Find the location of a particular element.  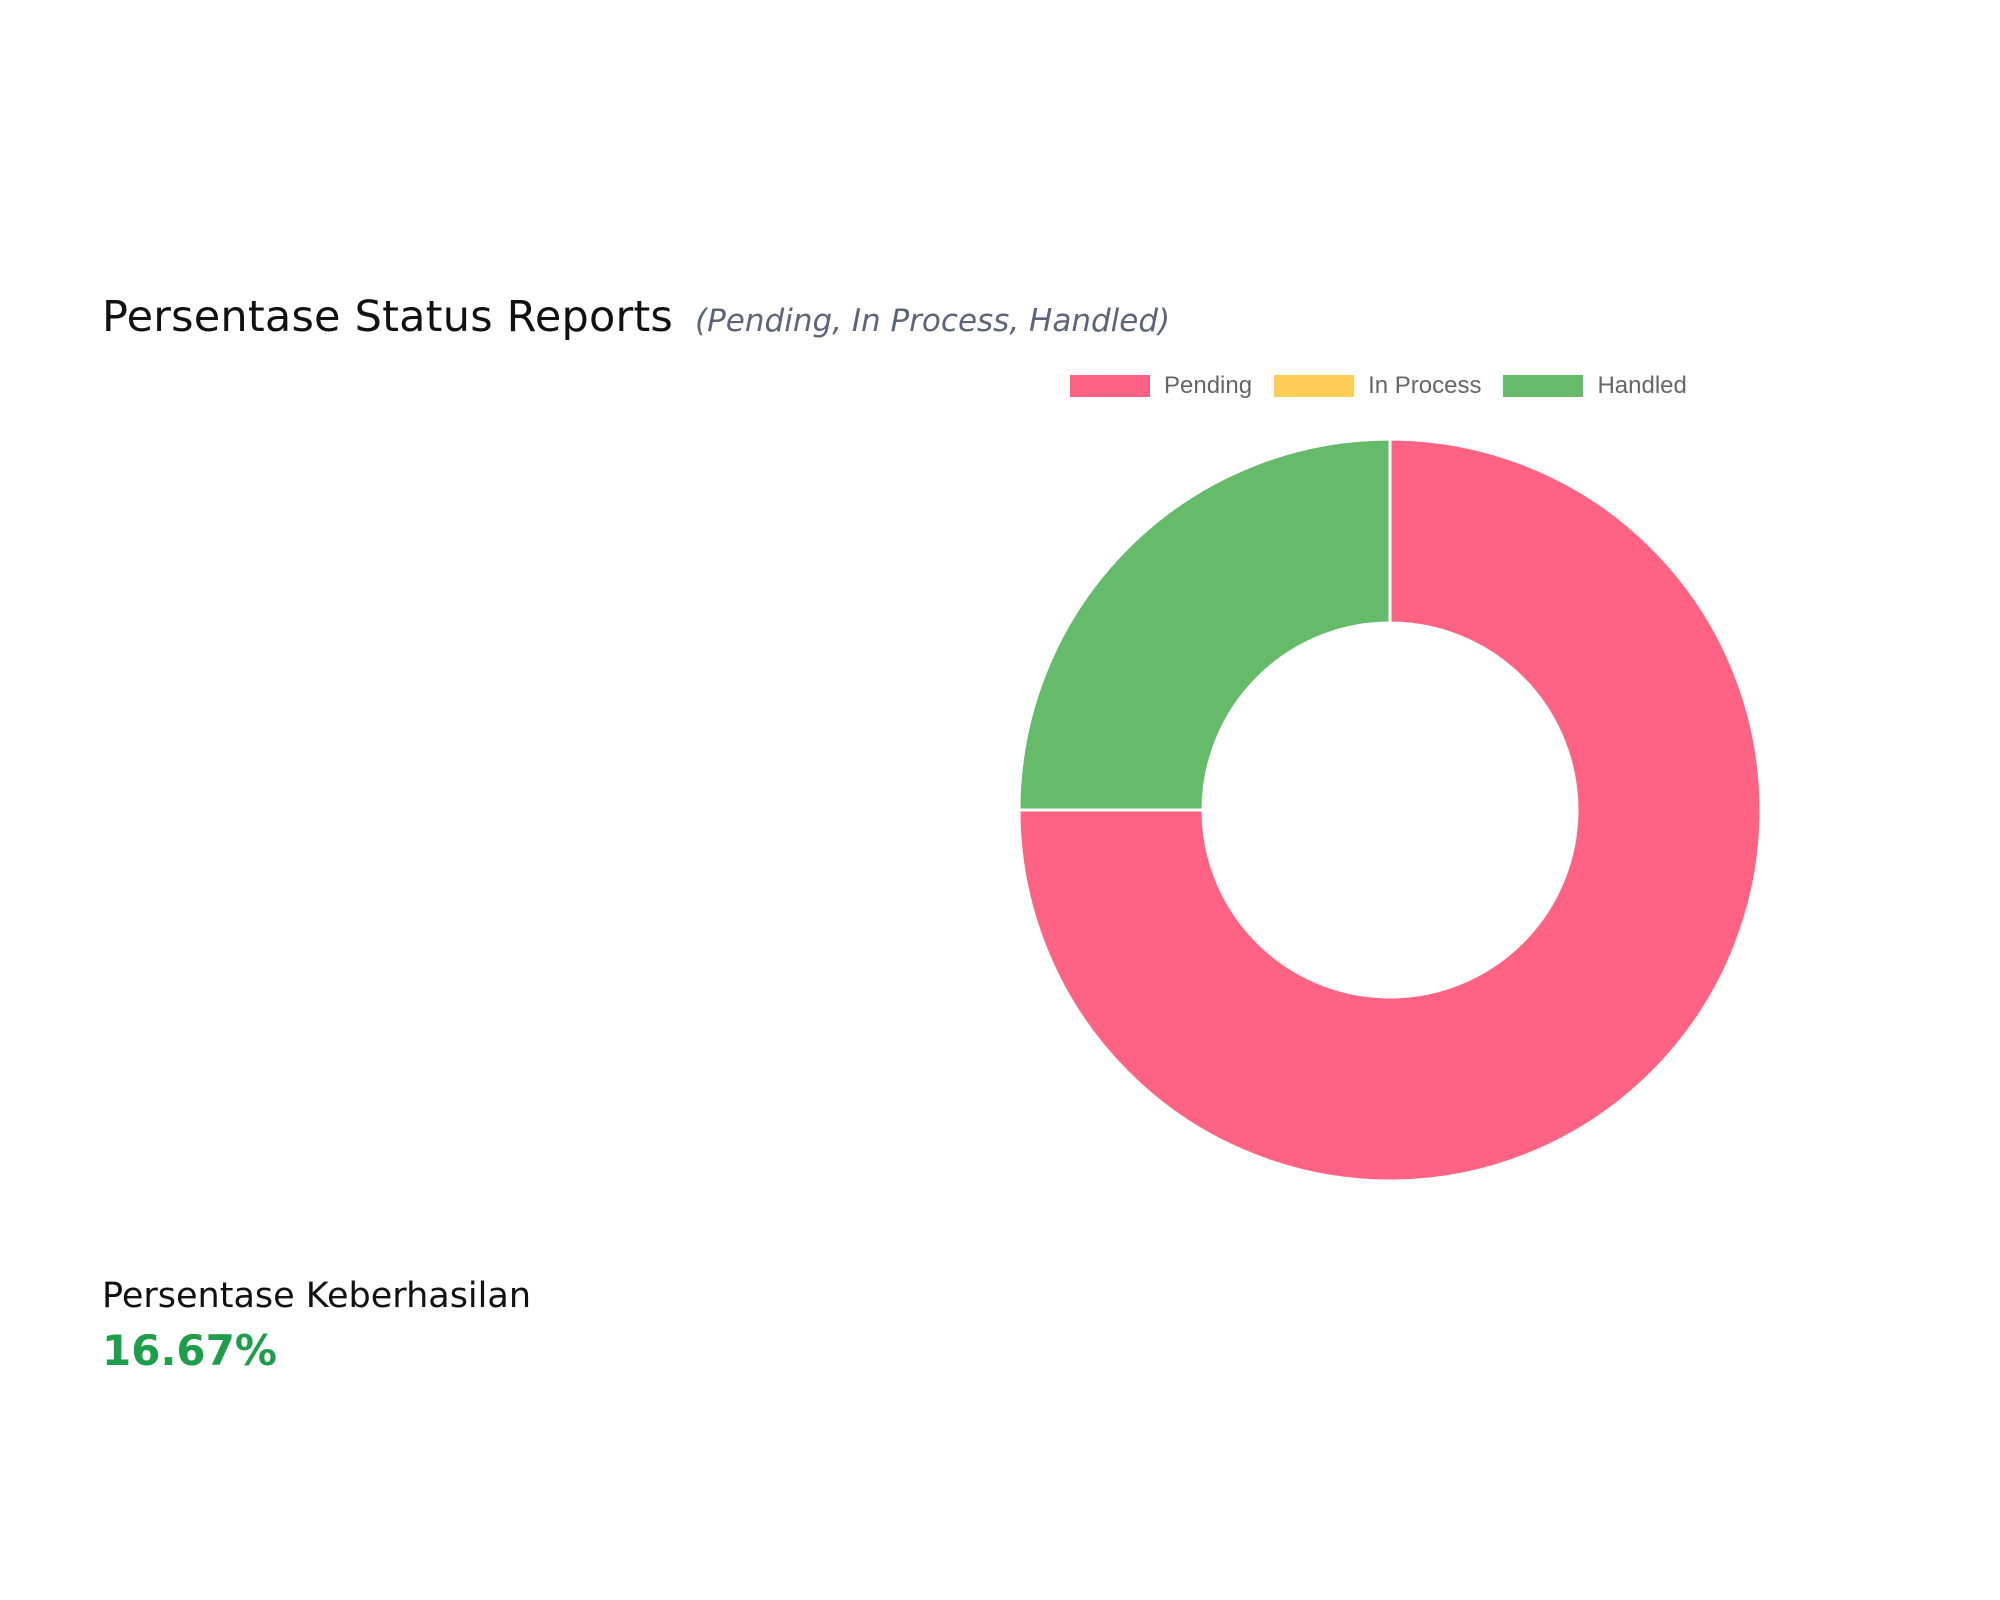

legend-swatch-handled is located at coordinates (1543, 386).